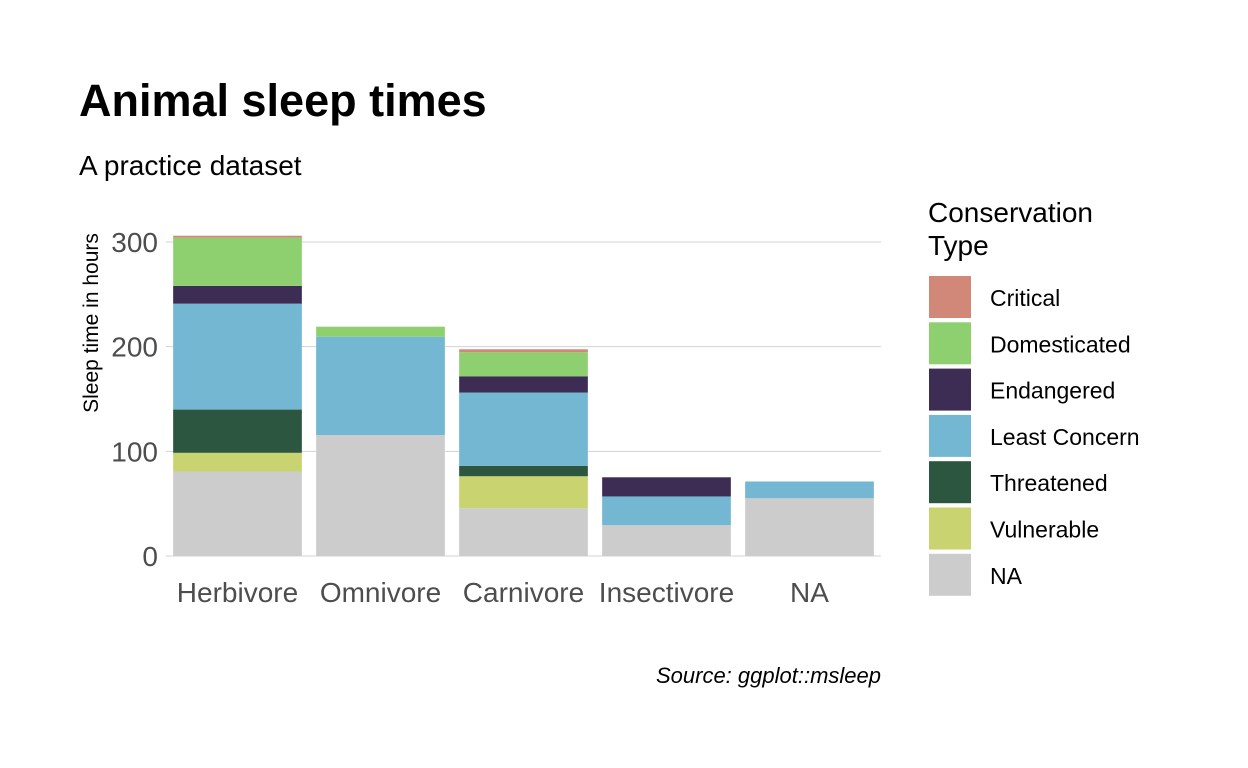 This screenshot has width=1248, height=768. I want to click on legend-label: Threatened, so click(1049, 483).